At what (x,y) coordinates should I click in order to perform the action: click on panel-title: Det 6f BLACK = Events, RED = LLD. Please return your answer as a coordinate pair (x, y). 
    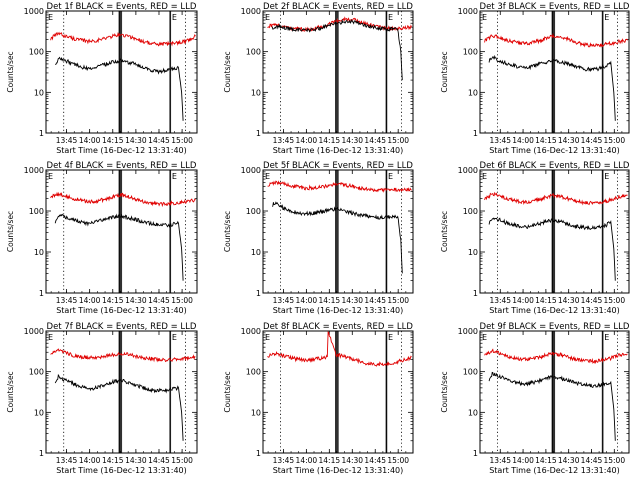
    Looking at the image, I should click on (555, 166).